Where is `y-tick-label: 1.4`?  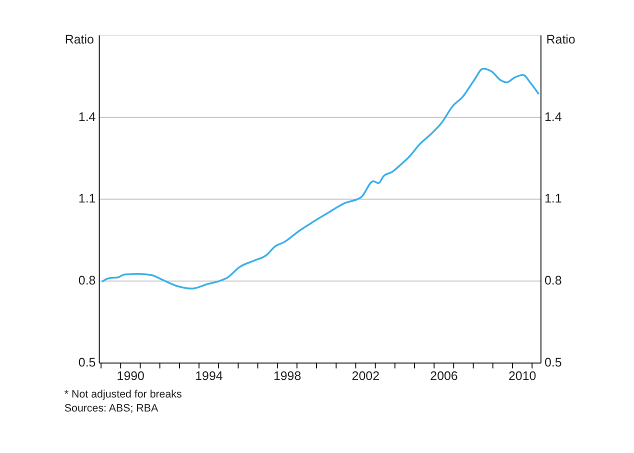 y-tick-label: 1.4 is located at coordinates (87, 117).